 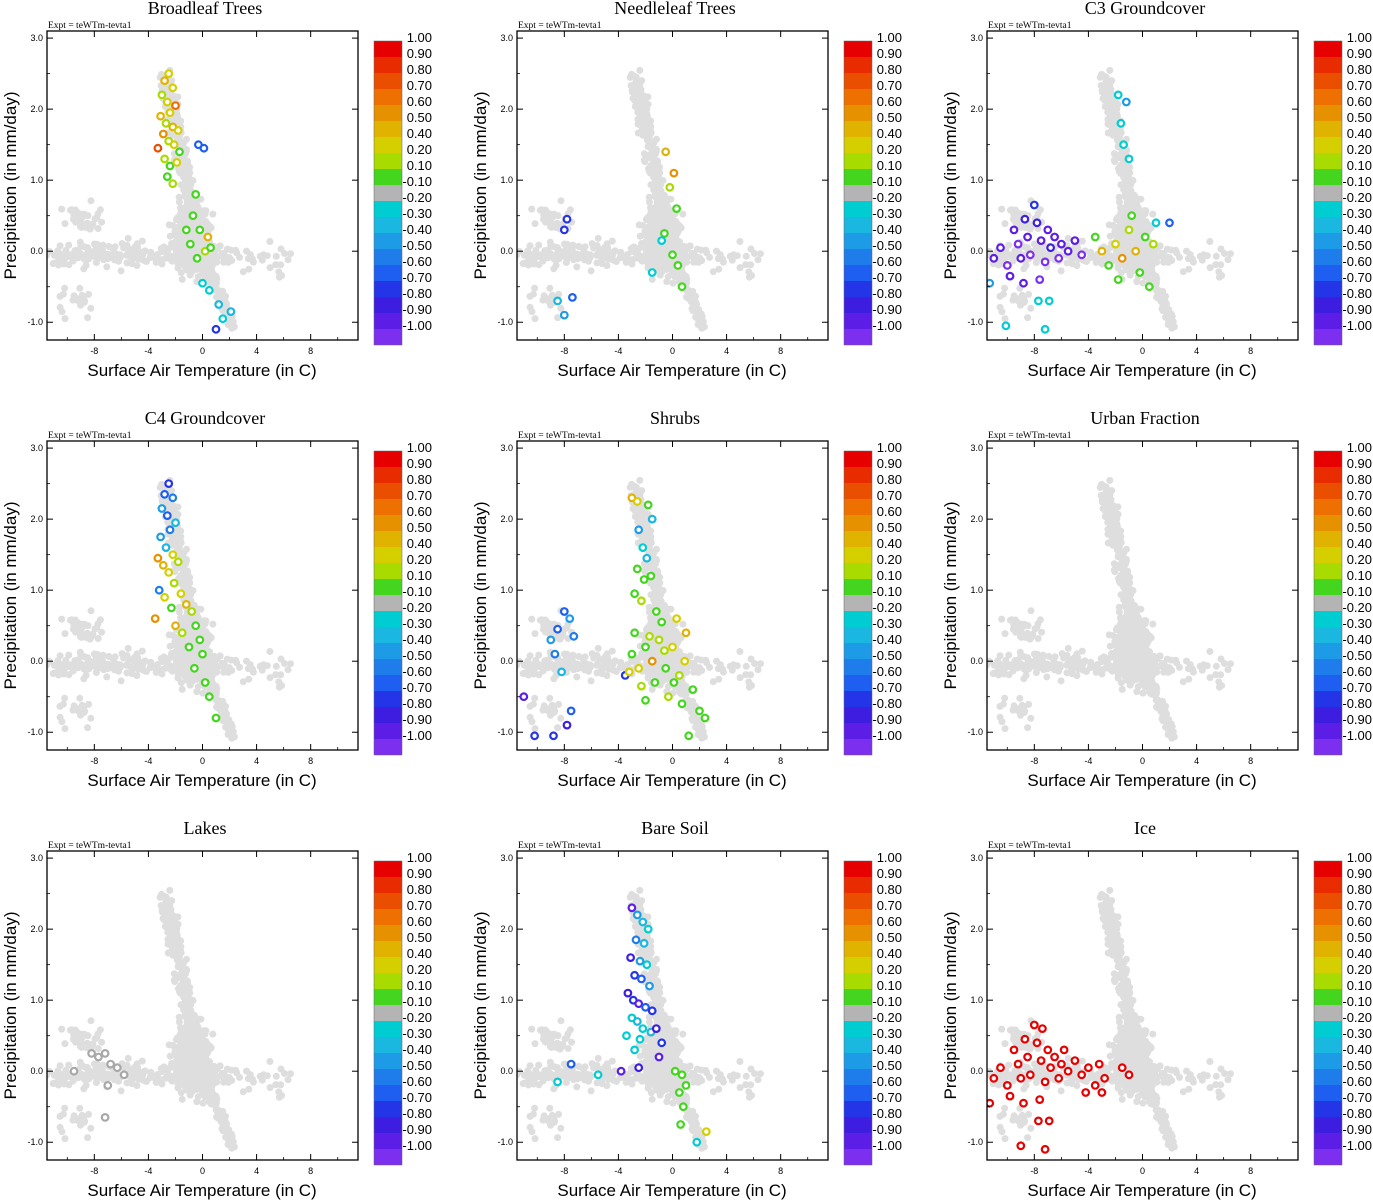 I want to click on colorbar-label: -0.10, so click(x=887, y=181).